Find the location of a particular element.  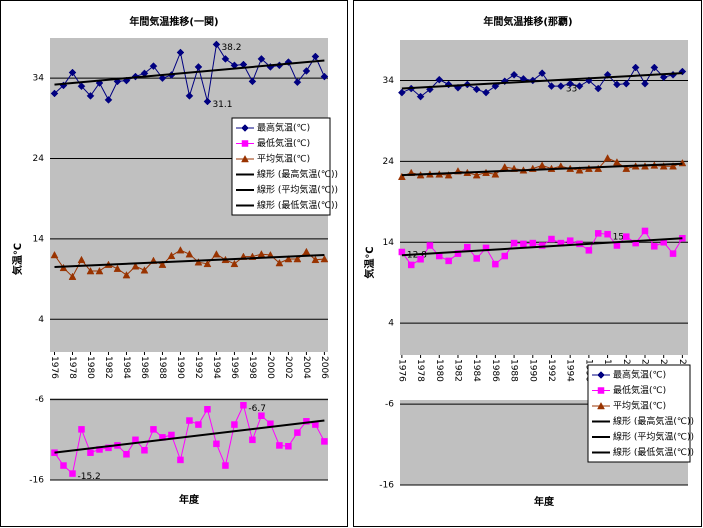

y-tick-label: -6 is located at coordinates (39, 400).